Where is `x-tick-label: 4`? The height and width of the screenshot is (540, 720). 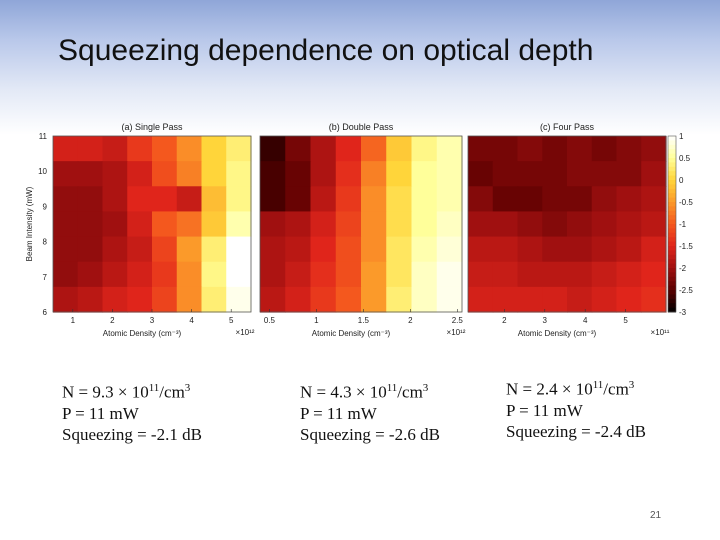
x-tick-label: 4 is located at coordinates (191, 320).